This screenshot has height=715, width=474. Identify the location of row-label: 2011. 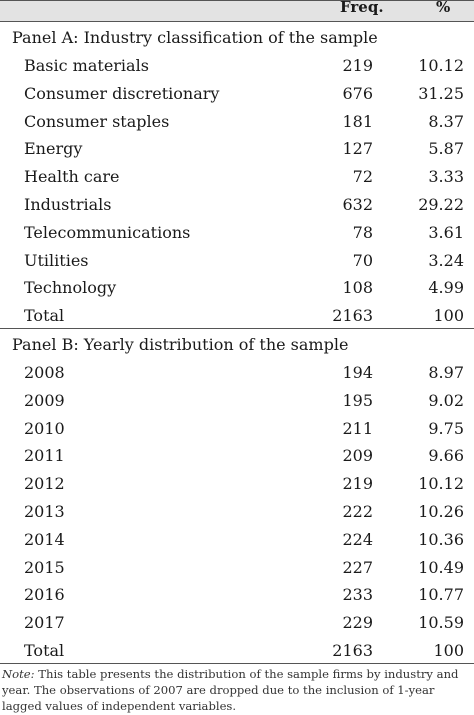
(44, 456).